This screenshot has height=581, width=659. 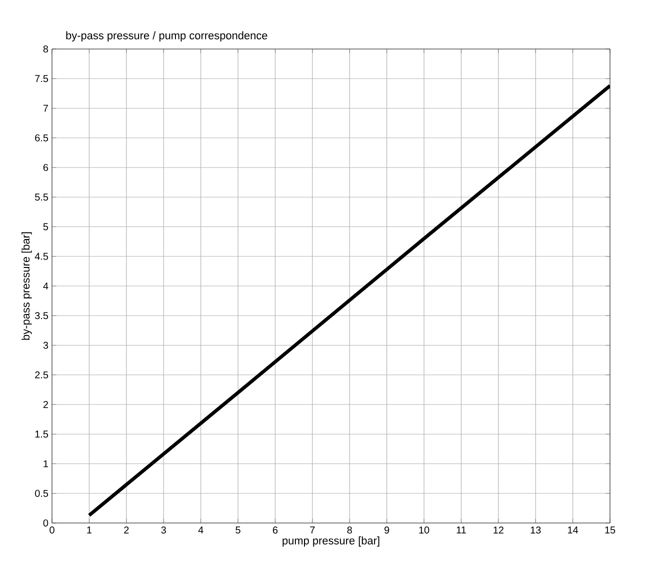 I want to click on x-tick-label: 6, so click(x=275, y=530).